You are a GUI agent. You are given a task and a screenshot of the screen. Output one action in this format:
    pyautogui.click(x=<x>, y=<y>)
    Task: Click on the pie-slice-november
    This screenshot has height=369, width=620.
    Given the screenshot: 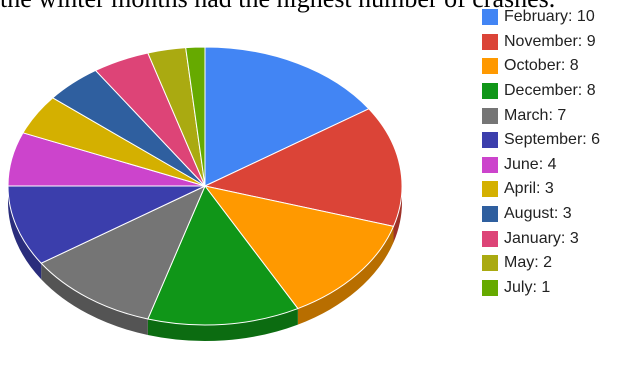 What is the action you would take?
    pyautogui.click(x=303, y=167)
    